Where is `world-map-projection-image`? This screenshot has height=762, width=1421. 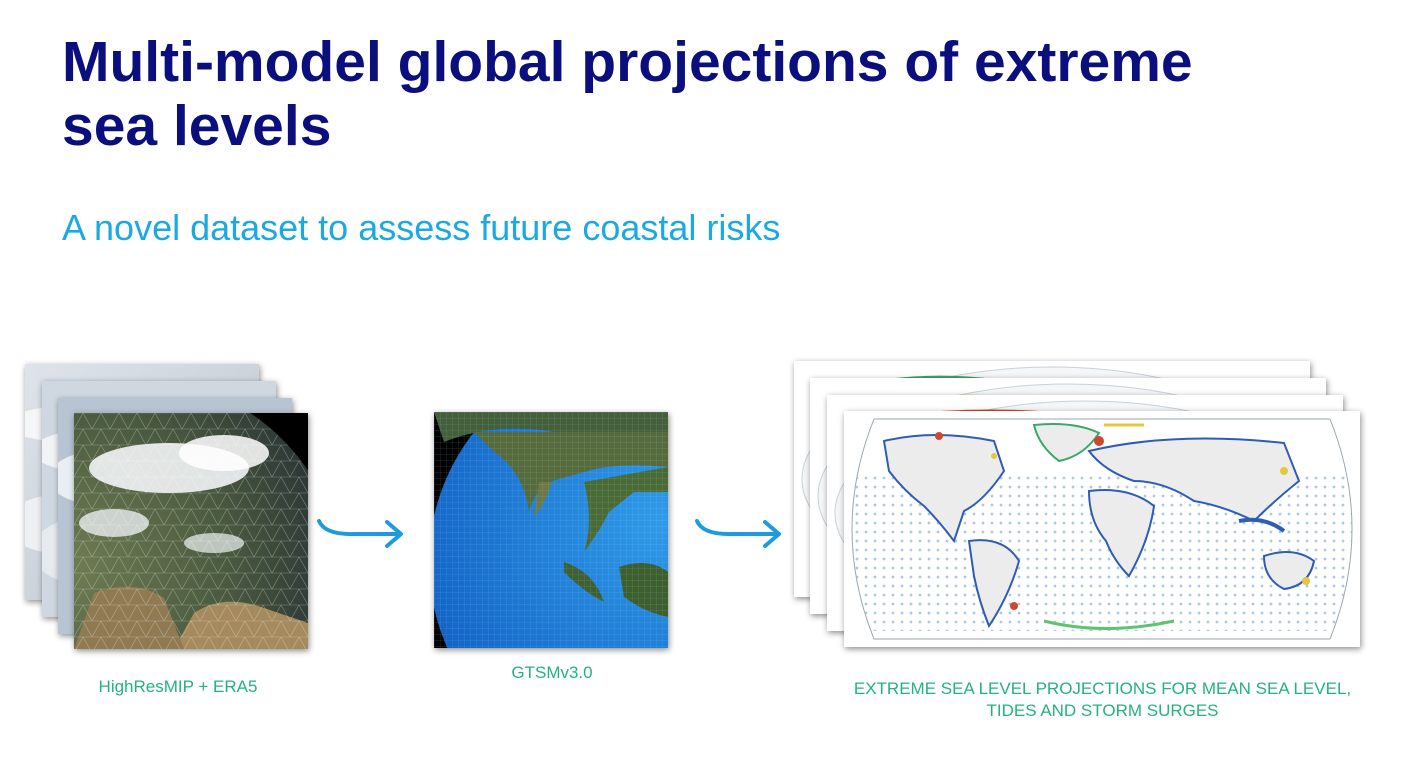 world-map-projection-image is located at coordinates (1102, 529).